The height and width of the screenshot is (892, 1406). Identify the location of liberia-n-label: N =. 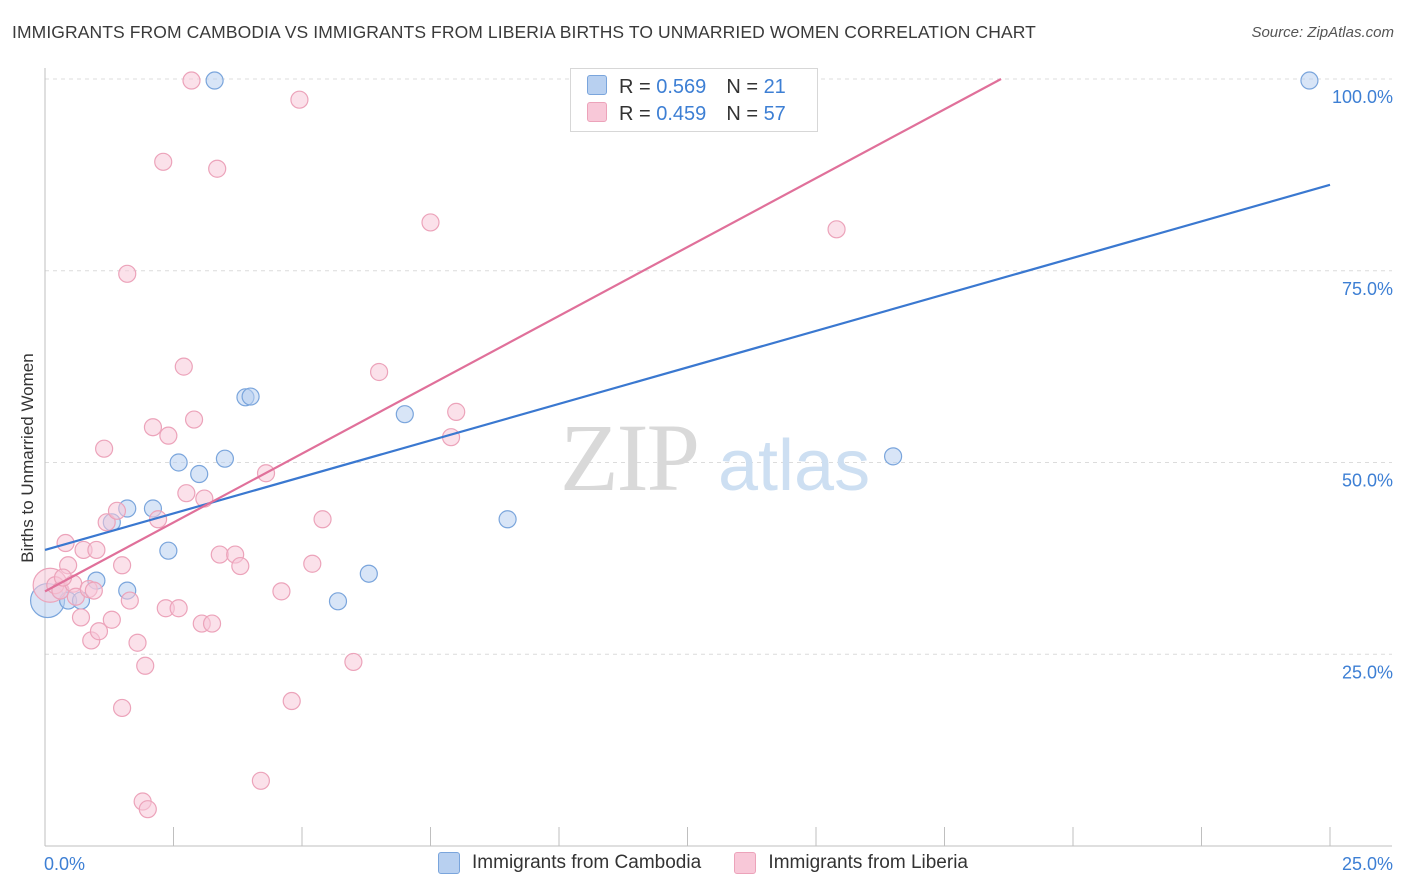
(745, 114).